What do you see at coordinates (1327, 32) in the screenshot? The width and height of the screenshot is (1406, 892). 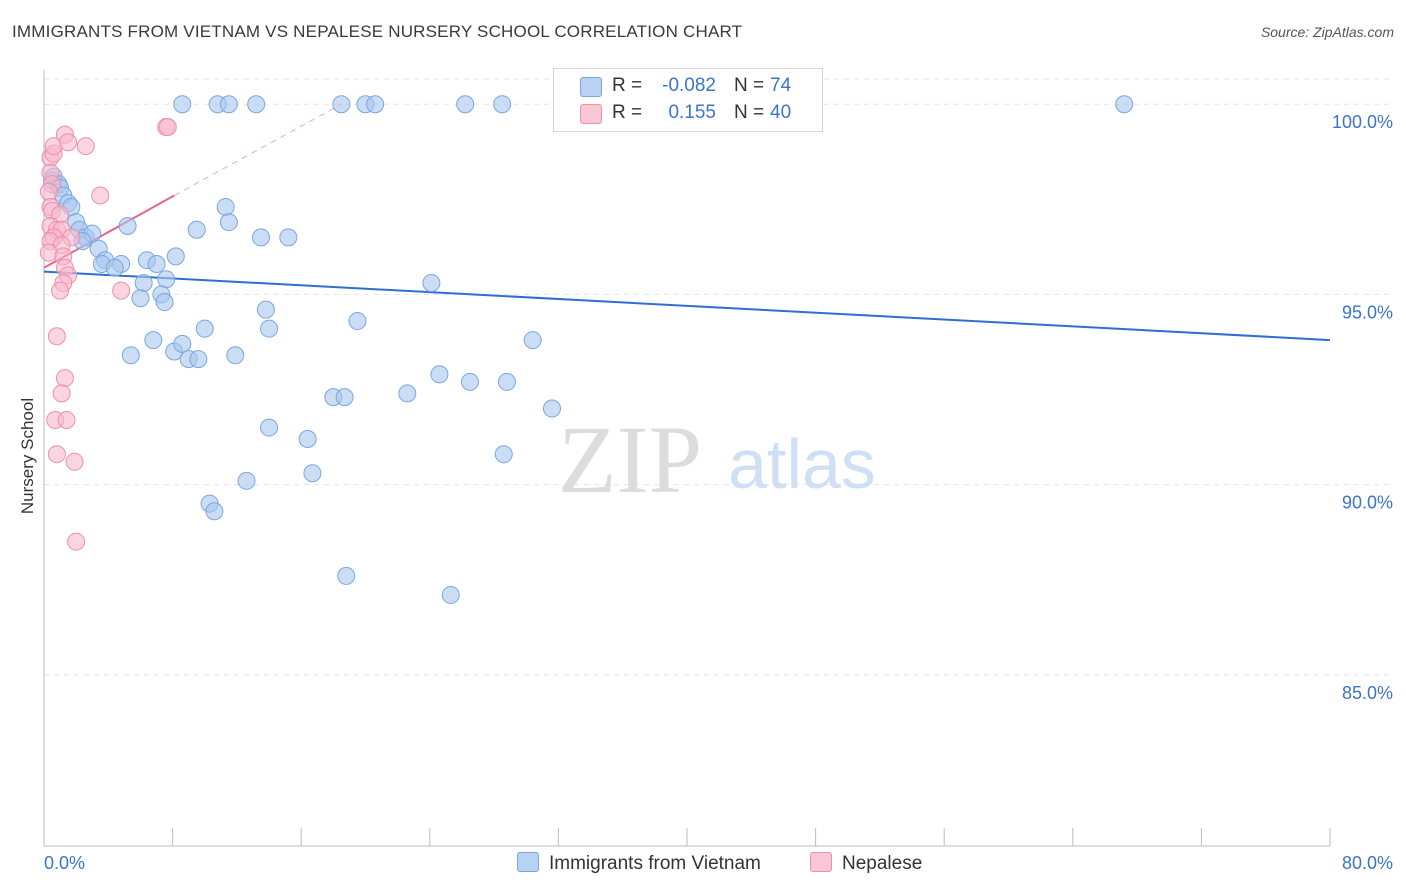 I see `source-label: Source: ZipAtlas.com` at bounding box center [1327, 32].